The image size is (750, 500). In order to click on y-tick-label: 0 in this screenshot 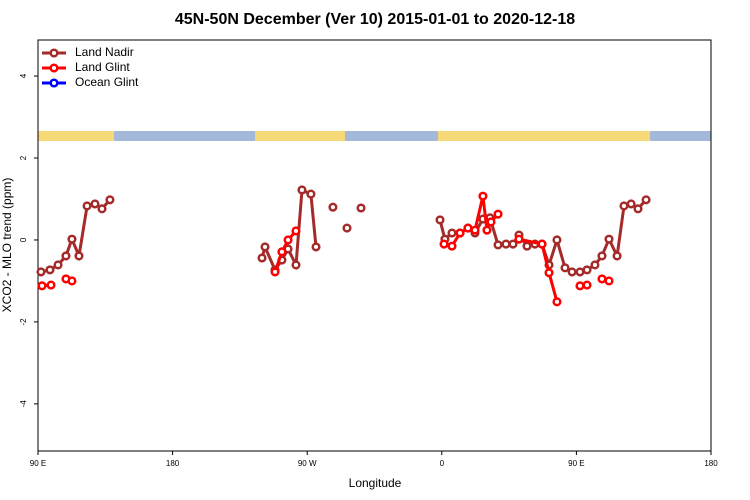, I will do `click(23, 239)`.